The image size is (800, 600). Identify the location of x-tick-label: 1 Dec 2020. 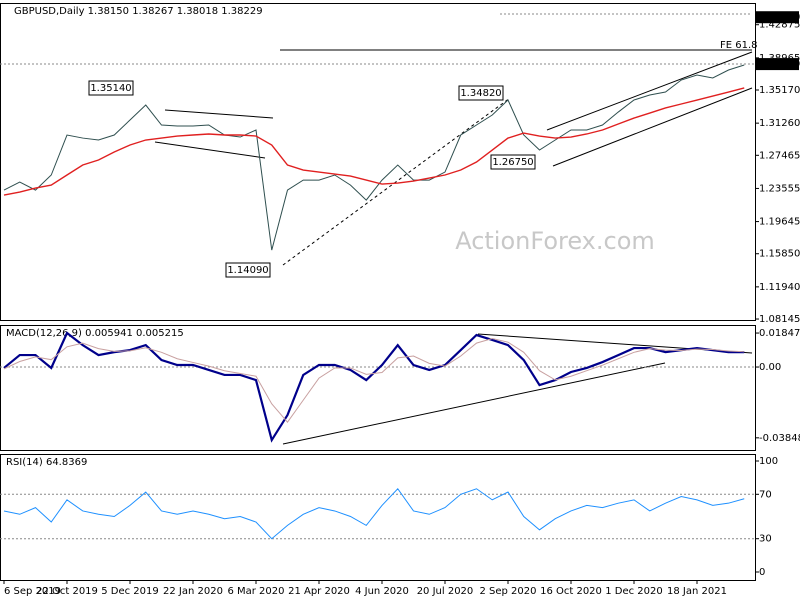
(634, 591).